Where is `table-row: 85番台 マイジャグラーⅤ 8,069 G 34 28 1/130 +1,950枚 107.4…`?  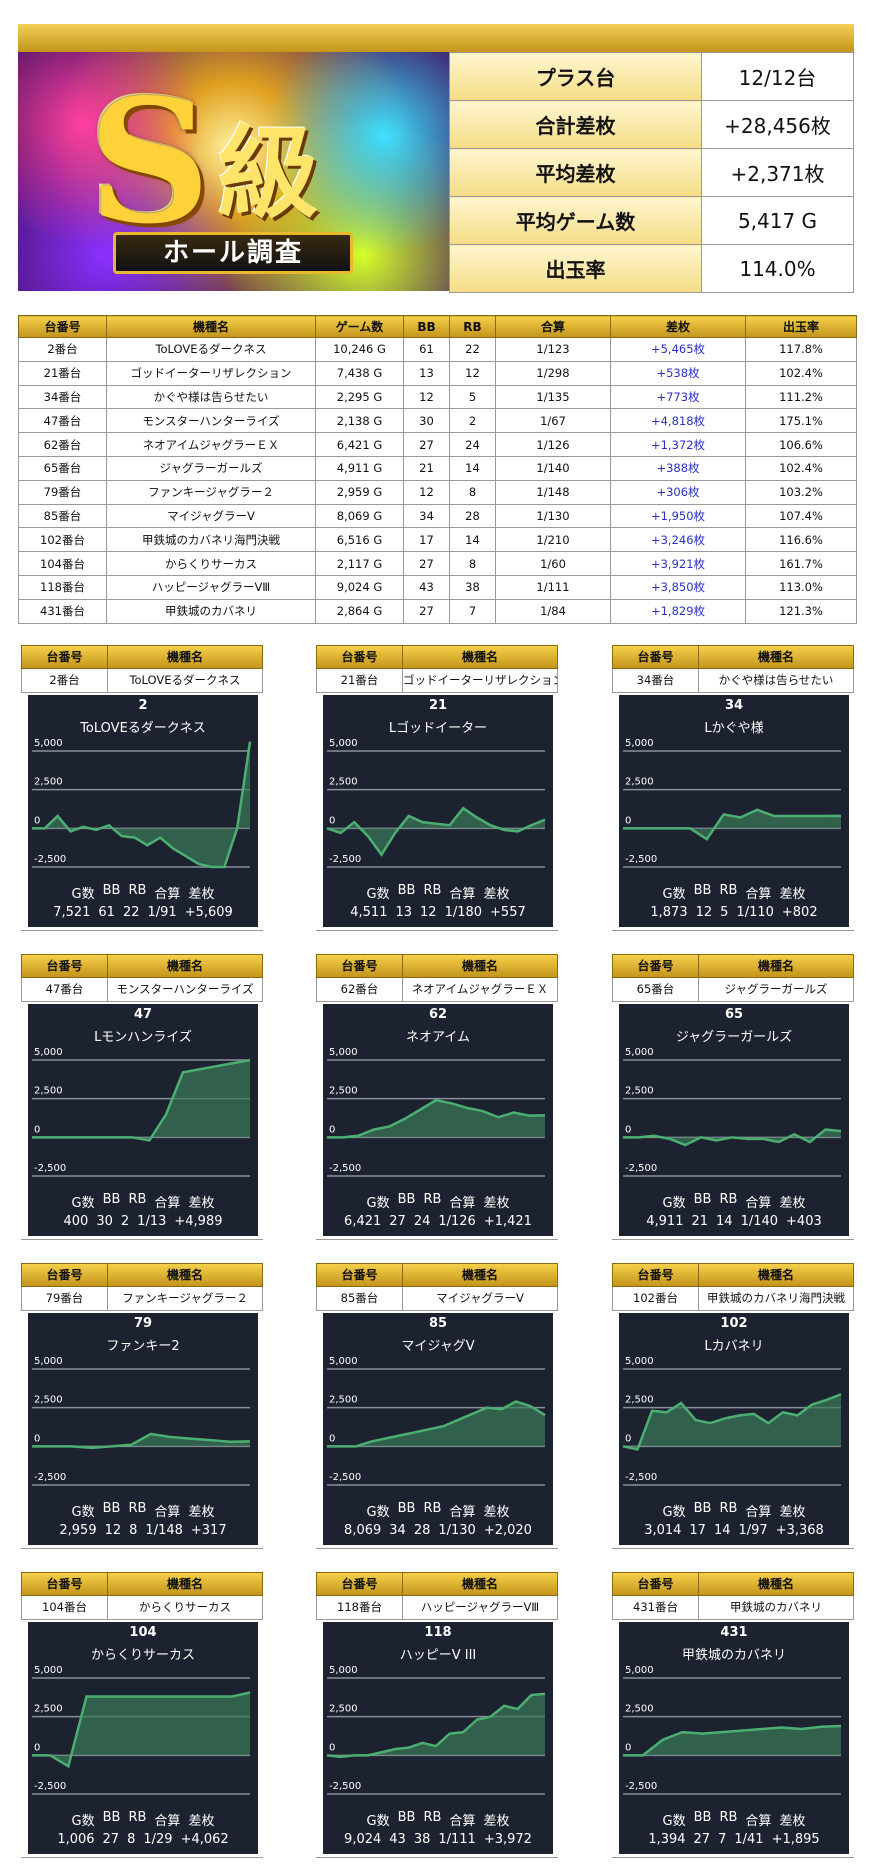
table-row: 85番台 マイジャグラーⅤ 8,069 G 34 28 1/130 +1,950枚 107.4… is located at coordinates (437, 516).